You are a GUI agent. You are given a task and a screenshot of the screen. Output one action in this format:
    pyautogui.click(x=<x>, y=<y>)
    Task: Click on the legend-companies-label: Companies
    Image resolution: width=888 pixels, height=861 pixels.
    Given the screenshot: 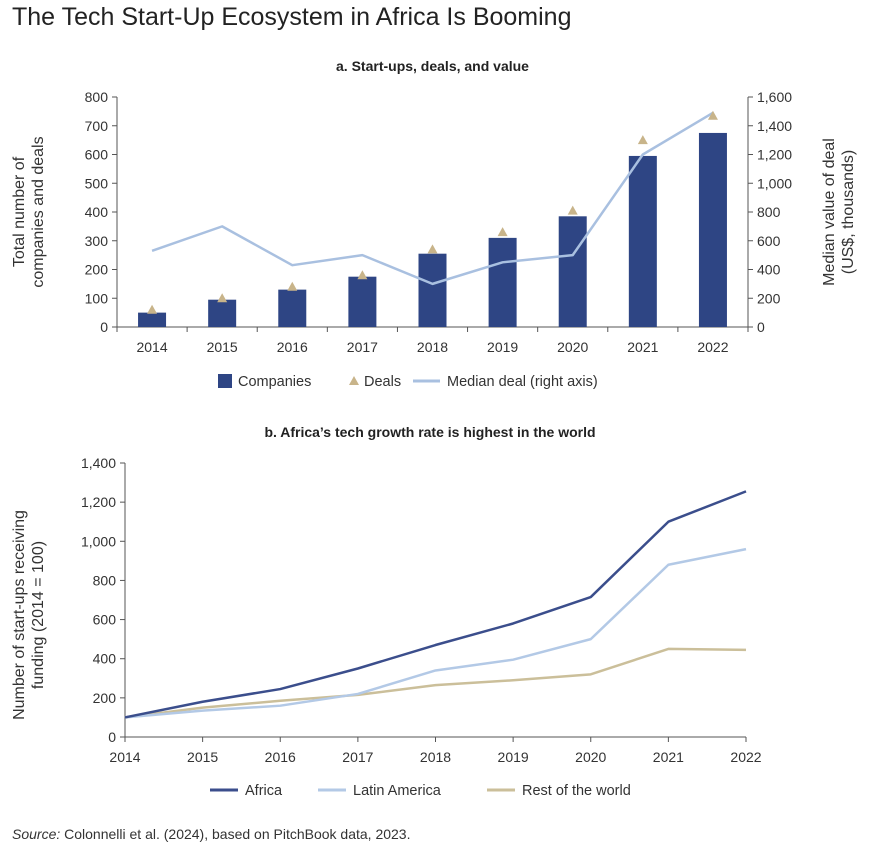 What is the action you would take?
    pyautogui.click(x=274, y=382)
    